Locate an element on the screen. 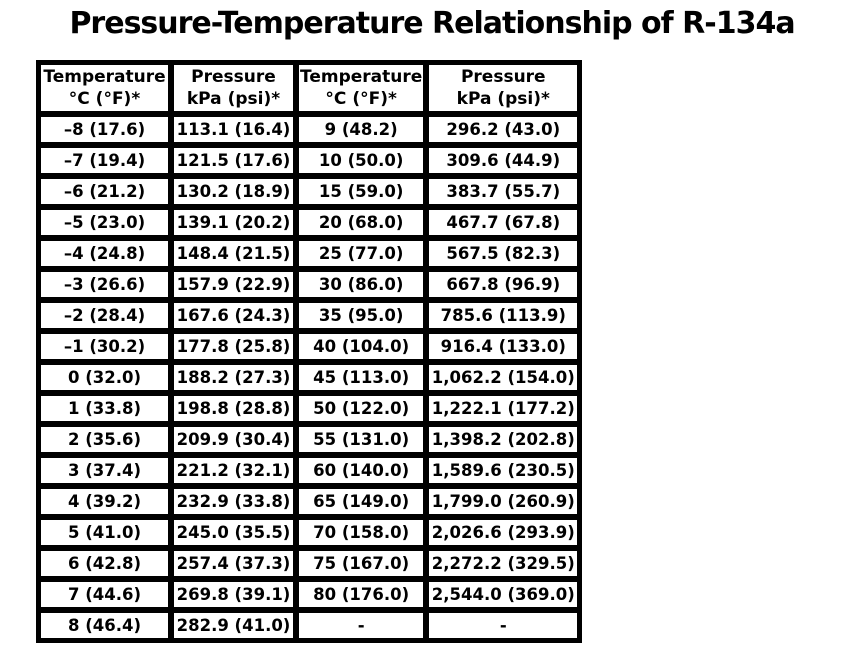 The width and height of the screenshot is (864, 652). table-cell: 467.7 (67.8) is located at coordinates (503, 222).